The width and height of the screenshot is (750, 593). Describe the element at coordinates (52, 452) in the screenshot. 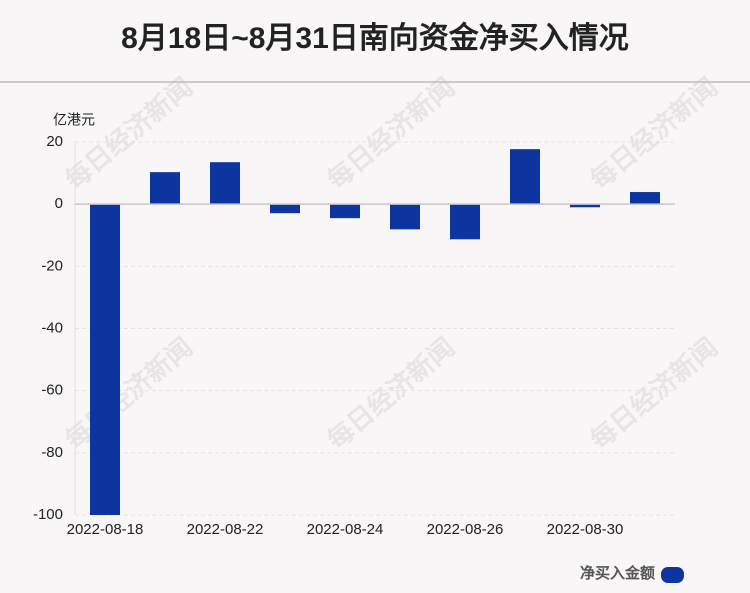

I see `y-tick-label: -80` at that location.